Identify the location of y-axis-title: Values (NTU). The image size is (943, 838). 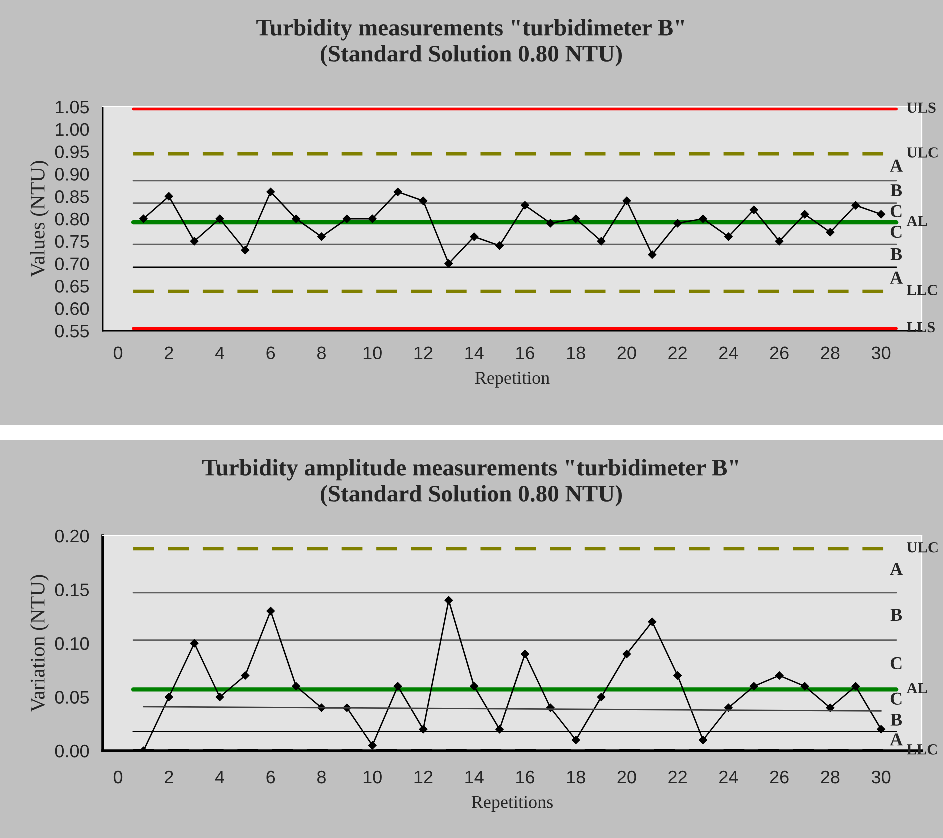
(40, 219).